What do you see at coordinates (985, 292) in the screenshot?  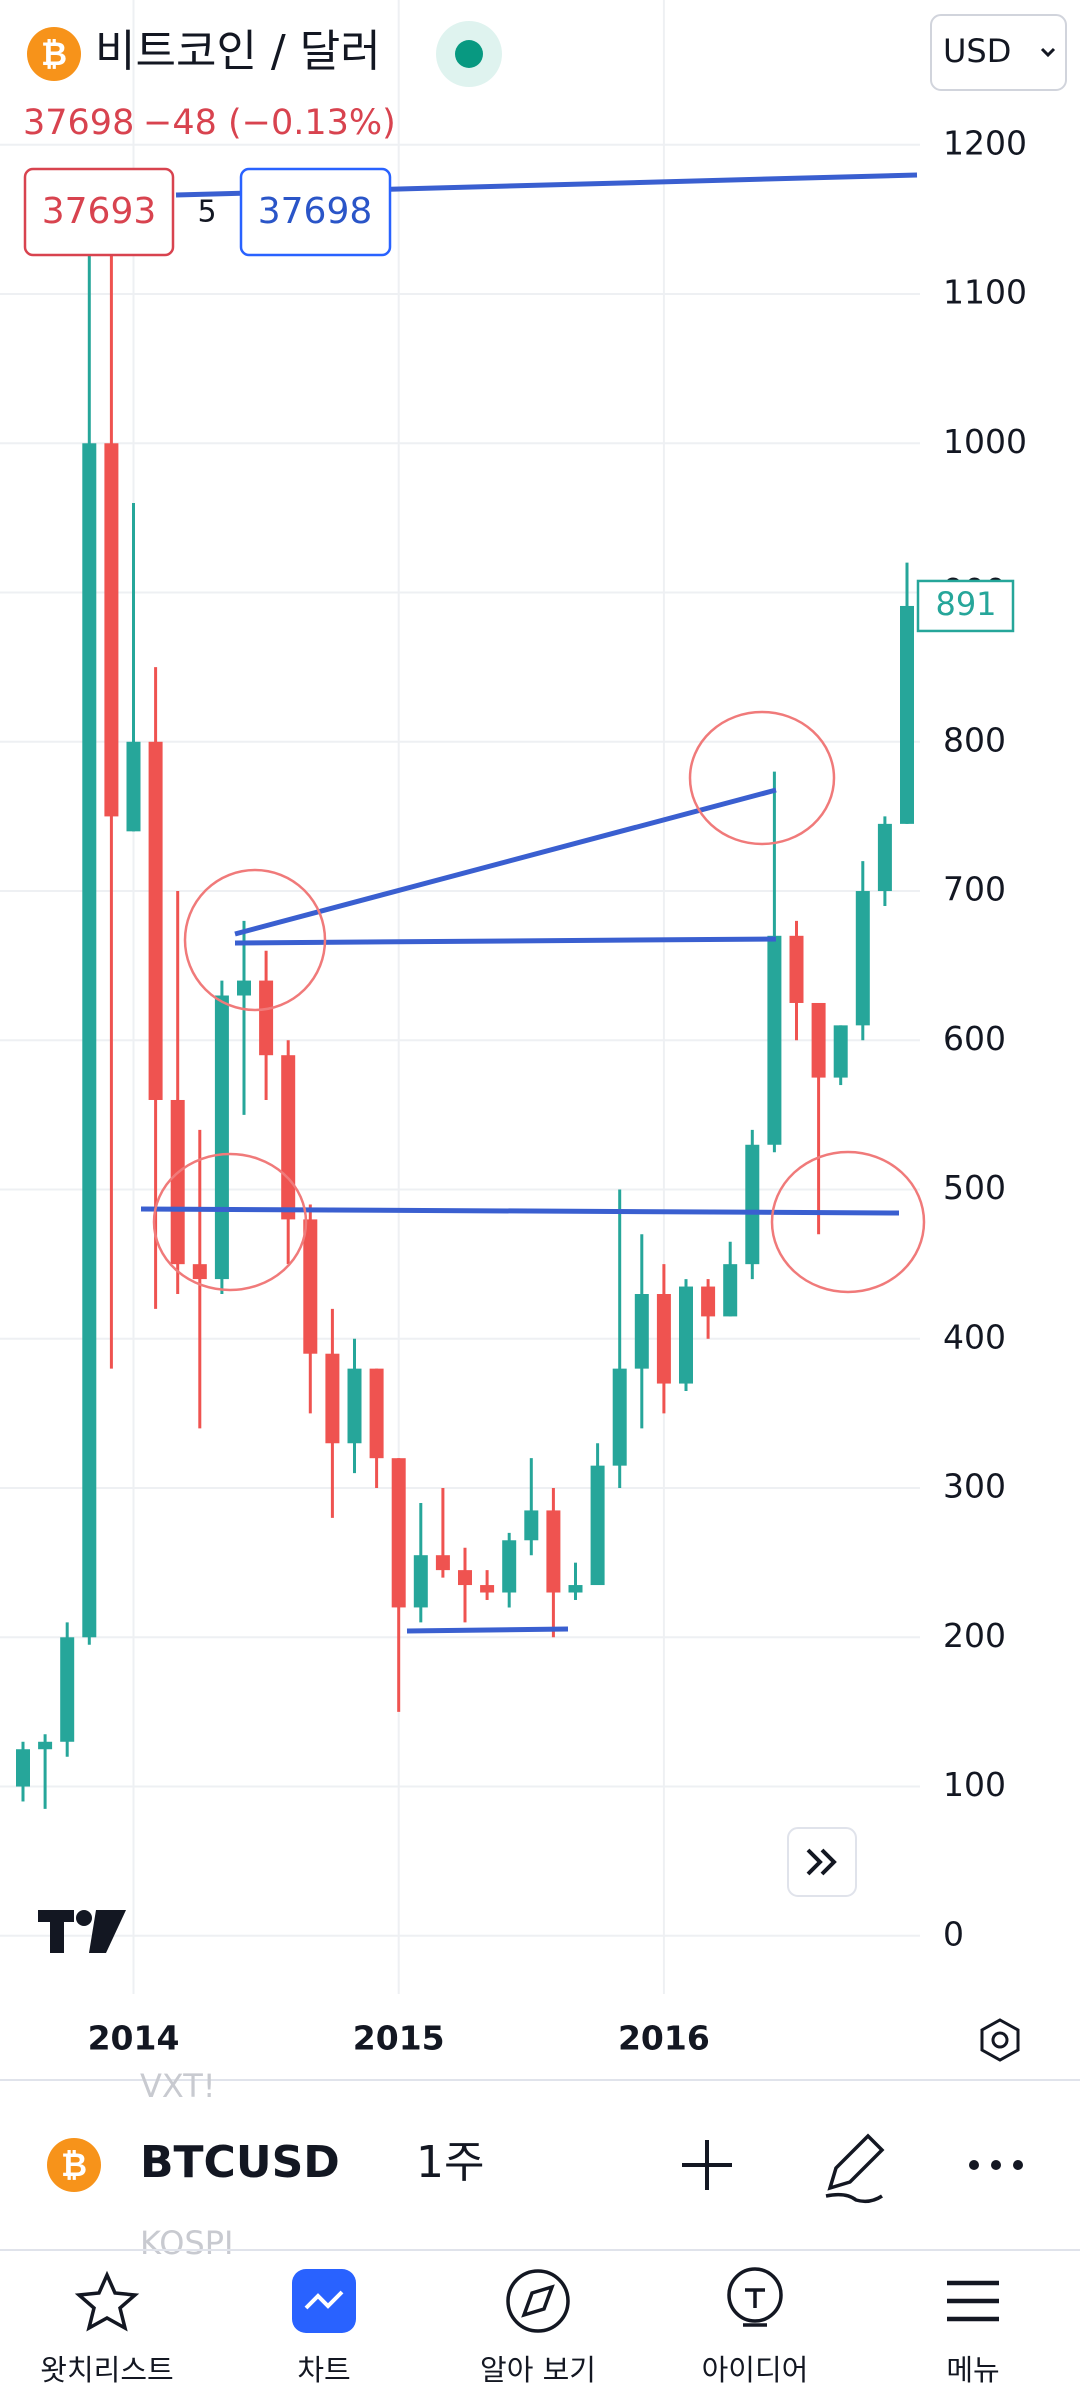 I see `y-tick-label: 1100` at bounding box center [985, 292].